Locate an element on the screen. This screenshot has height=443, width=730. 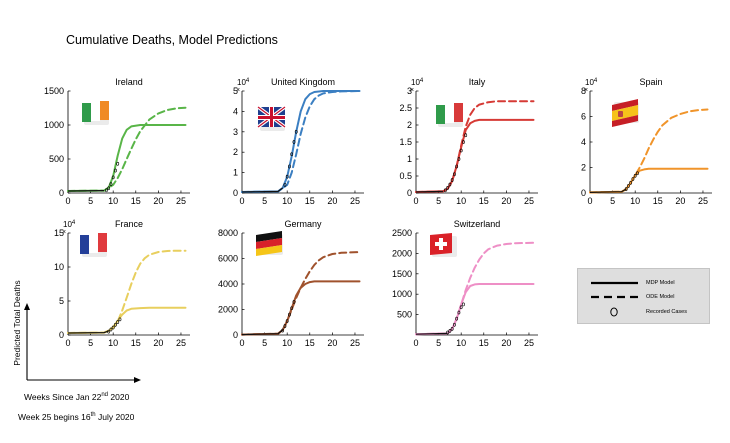
chart-title: Spain is located at coordinates (650, 82).